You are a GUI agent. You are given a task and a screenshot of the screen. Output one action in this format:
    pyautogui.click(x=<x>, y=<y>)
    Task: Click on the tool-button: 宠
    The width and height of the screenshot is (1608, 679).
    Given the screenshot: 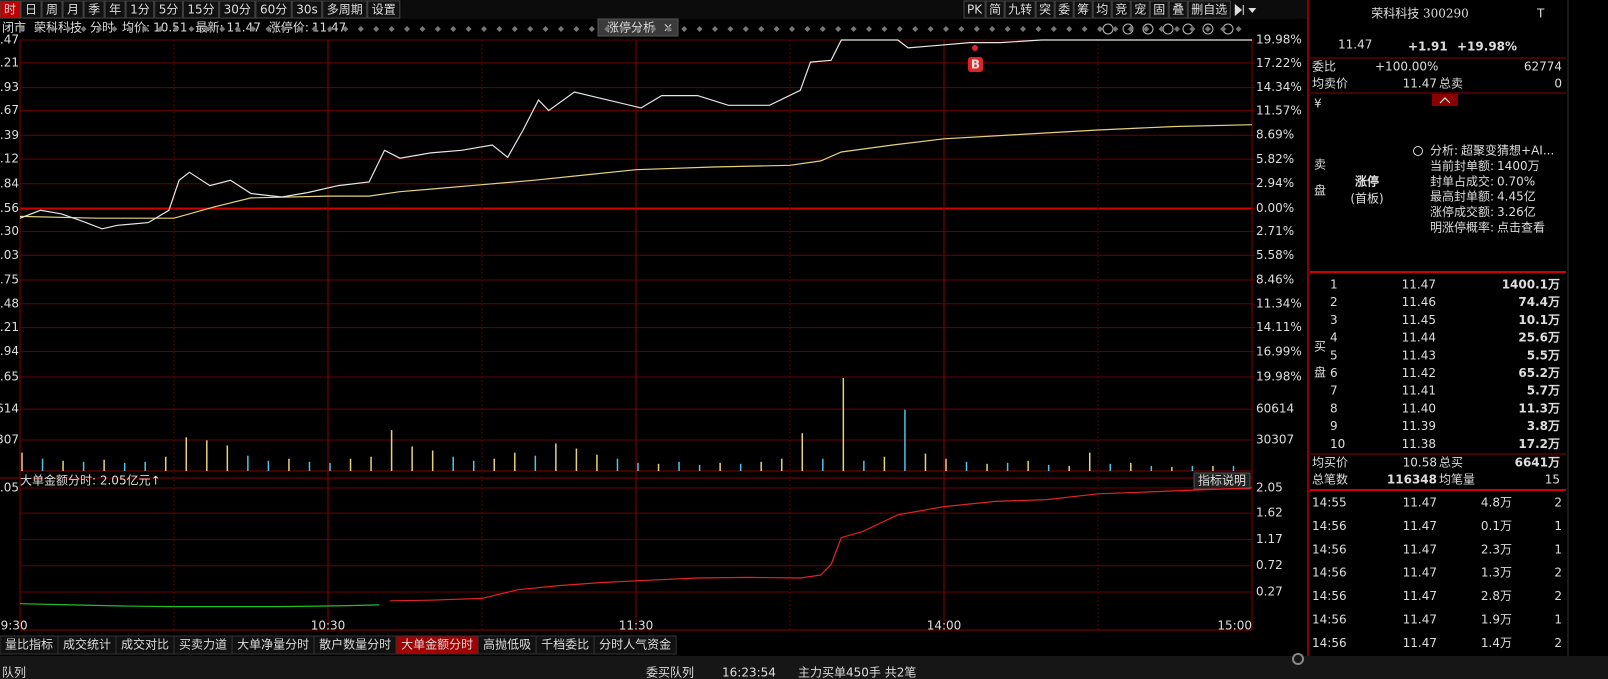 What is the action you would take?
    pyautogui.click(x=1140, y=9)
    